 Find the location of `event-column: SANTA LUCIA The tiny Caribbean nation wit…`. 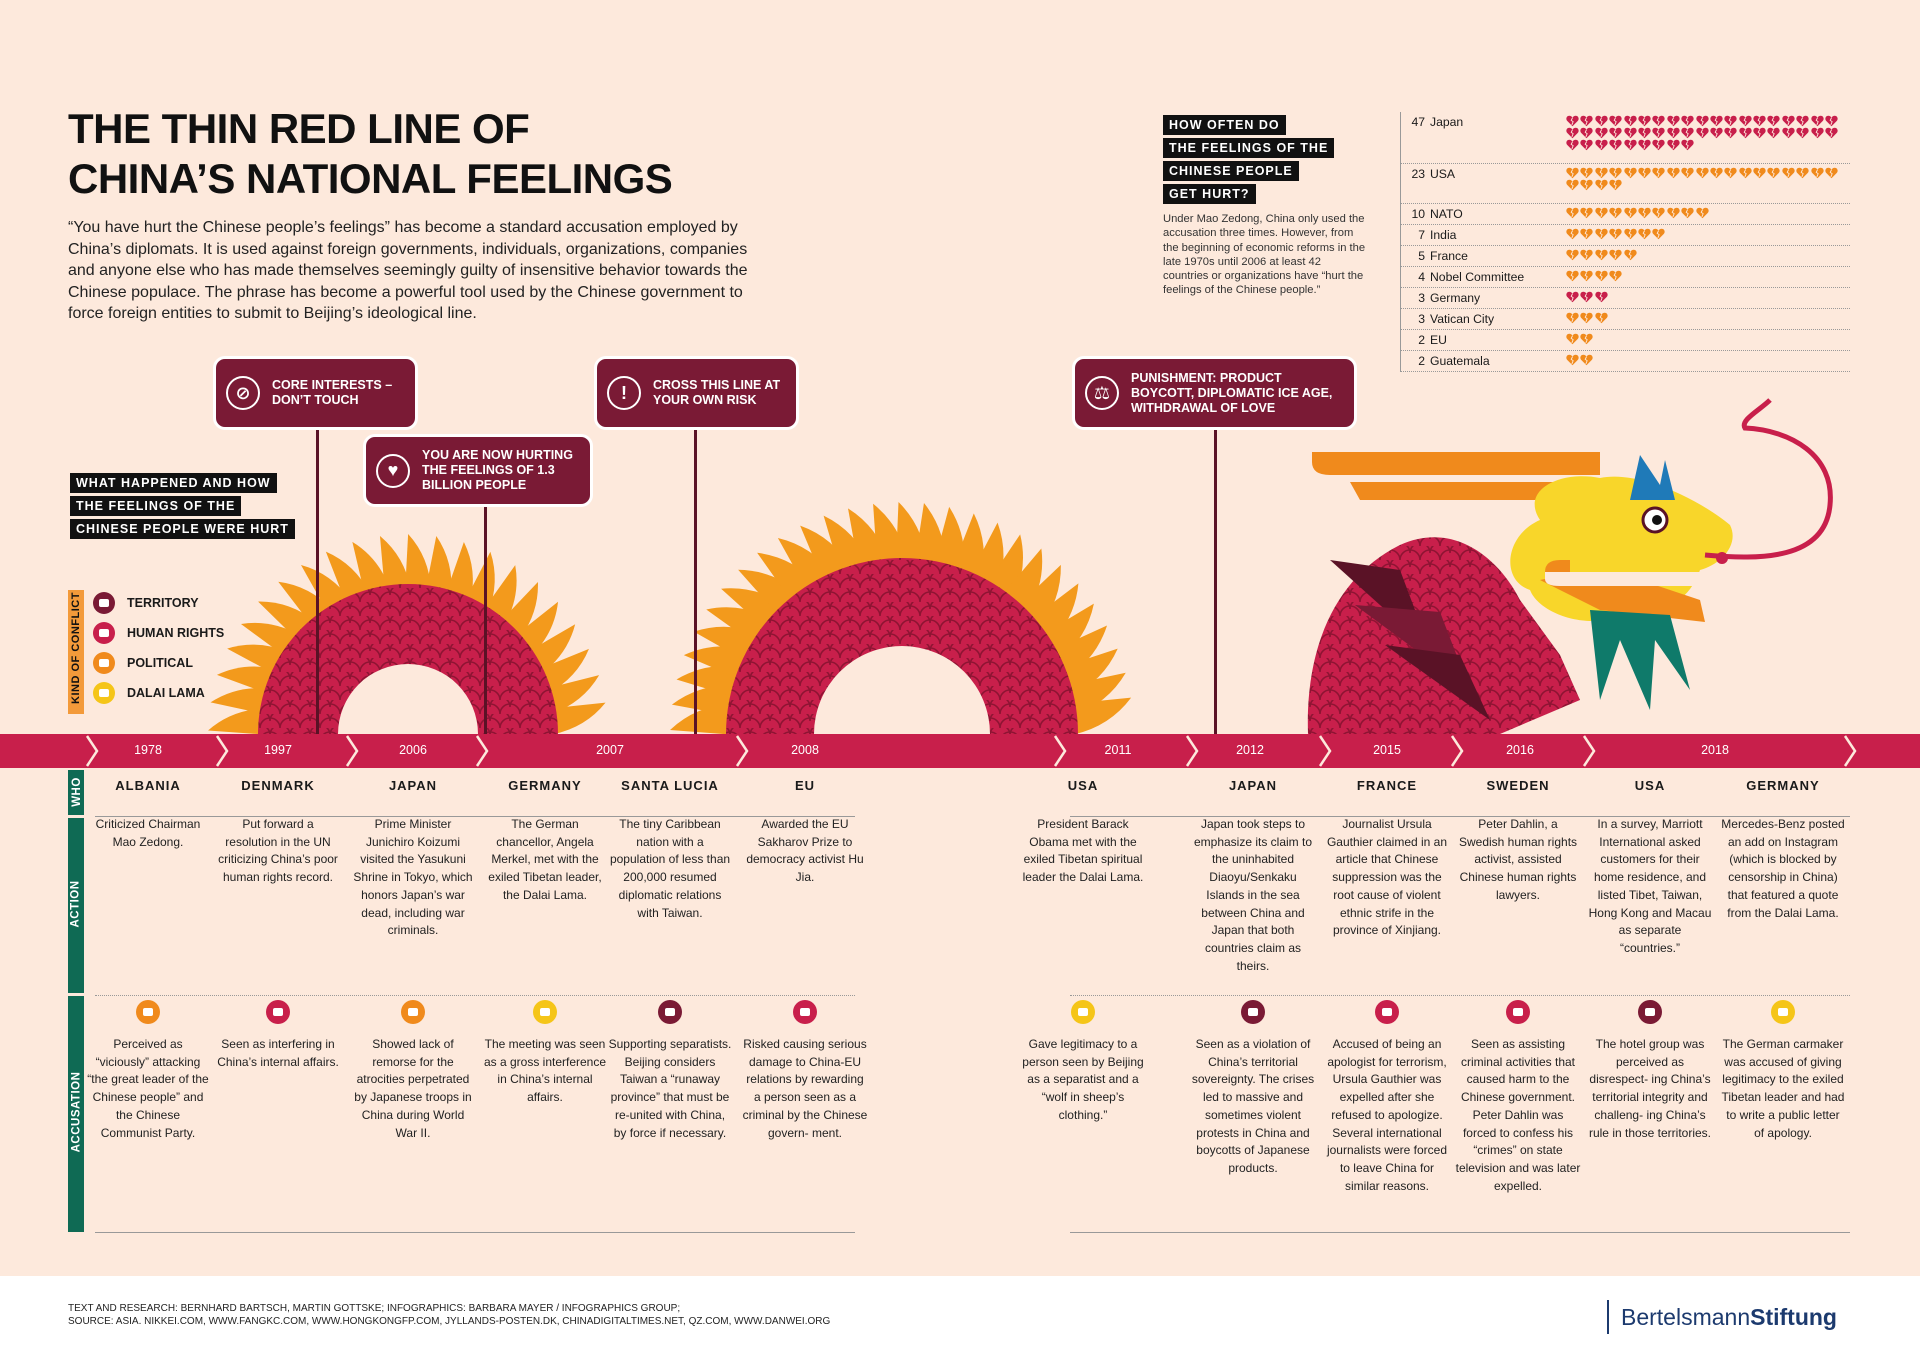

event-column: SANTA LUCIA The tiny Caribbean nation wit… is located at coordinates (670, 960).